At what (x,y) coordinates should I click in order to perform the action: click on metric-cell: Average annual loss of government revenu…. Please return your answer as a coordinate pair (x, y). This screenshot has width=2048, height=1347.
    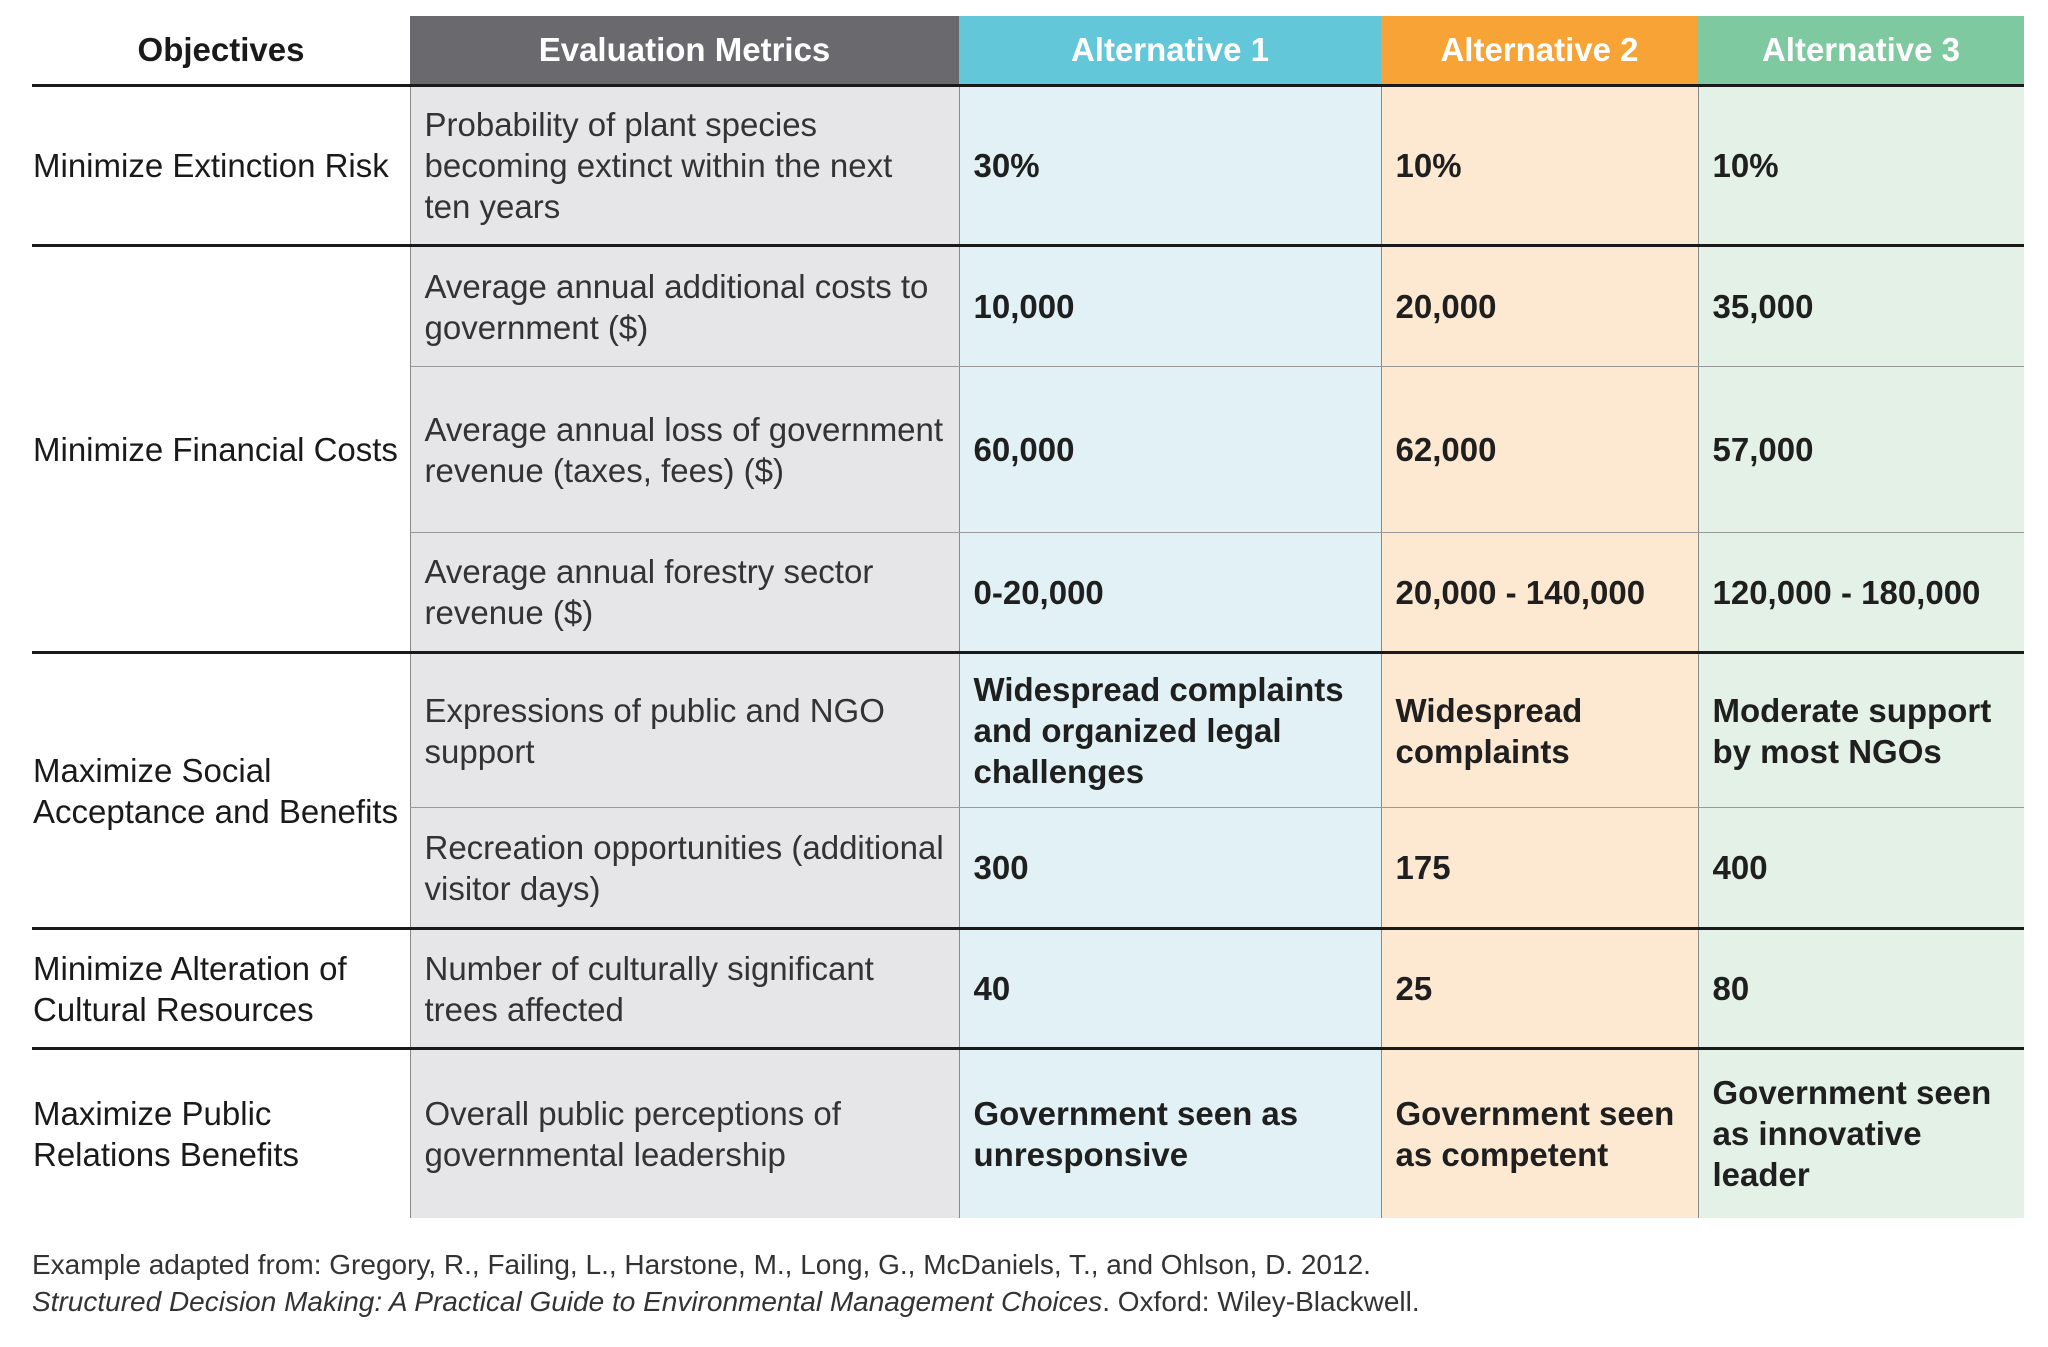
    Looking at the image, I should click on (684, 449).